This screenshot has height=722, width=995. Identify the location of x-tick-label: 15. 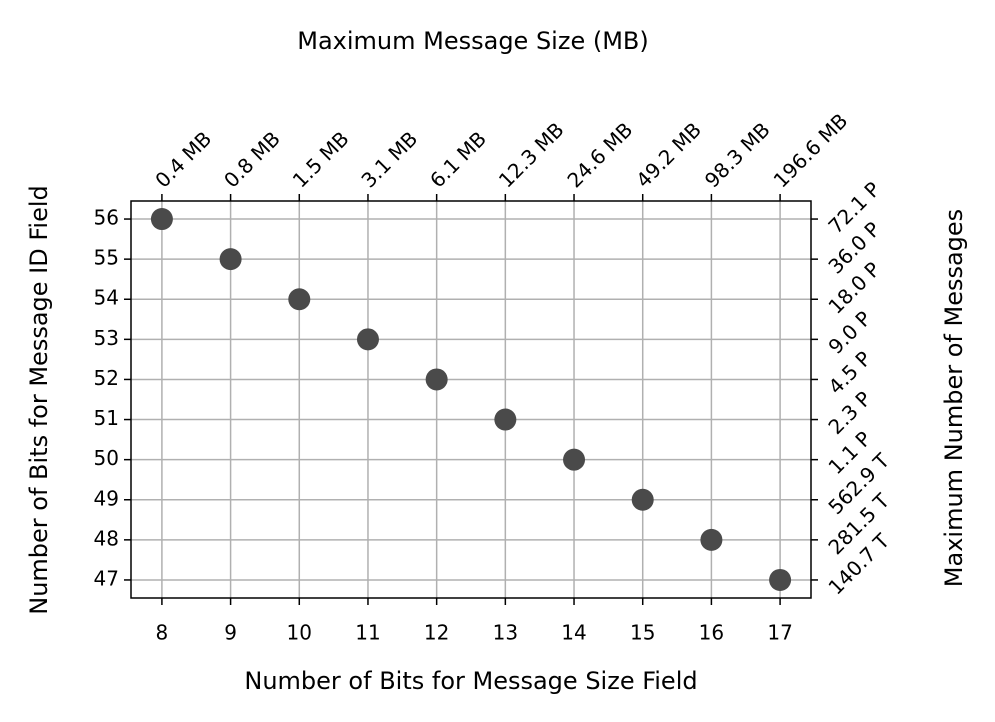
(642, 633).